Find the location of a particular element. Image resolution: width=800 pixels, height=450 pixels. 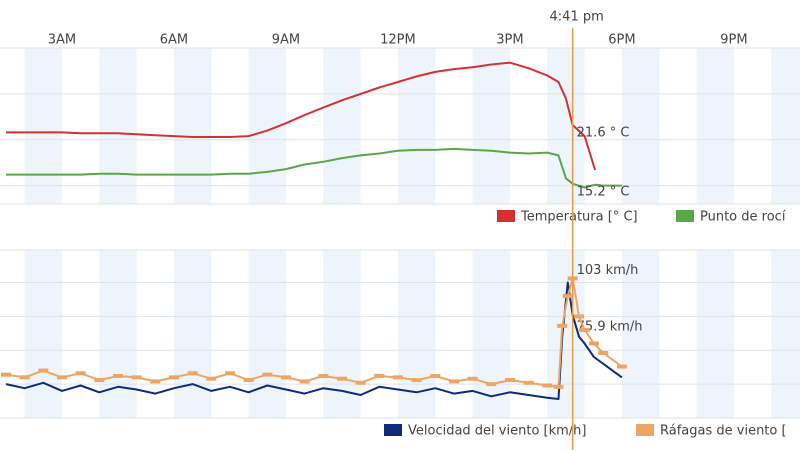

legend-label: Punto de rocí is located at coordinates (743, 217).